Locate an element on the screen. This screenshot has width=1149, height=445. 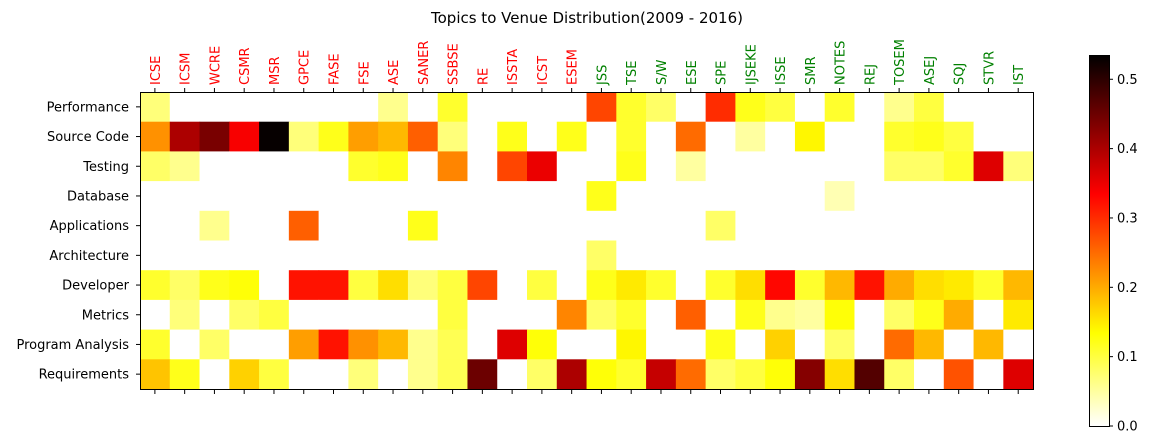
y-tick-label: Requirements is located at coordinates (84, 375).